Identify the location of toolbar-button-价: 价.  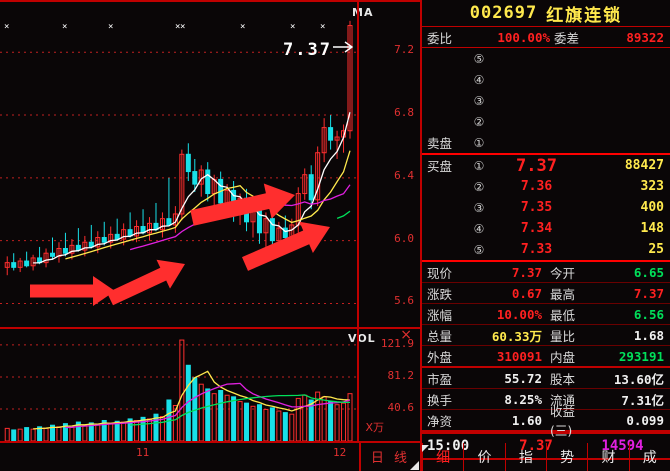
(483, 457).